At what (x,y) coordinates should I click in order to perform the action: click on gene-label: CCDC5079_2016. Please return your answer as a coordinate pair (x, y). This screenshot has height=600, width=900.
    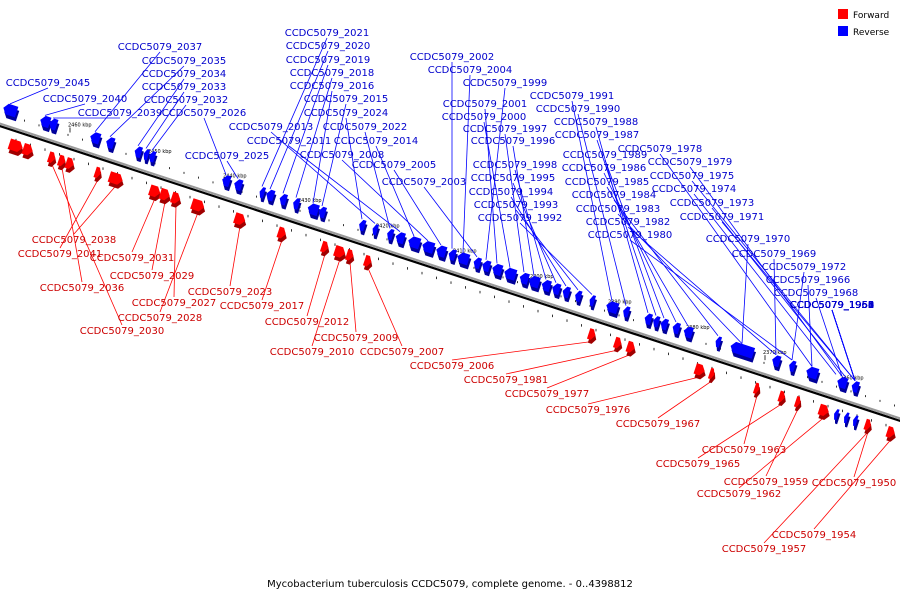
    Looking at the image, I should click on (332, 86).